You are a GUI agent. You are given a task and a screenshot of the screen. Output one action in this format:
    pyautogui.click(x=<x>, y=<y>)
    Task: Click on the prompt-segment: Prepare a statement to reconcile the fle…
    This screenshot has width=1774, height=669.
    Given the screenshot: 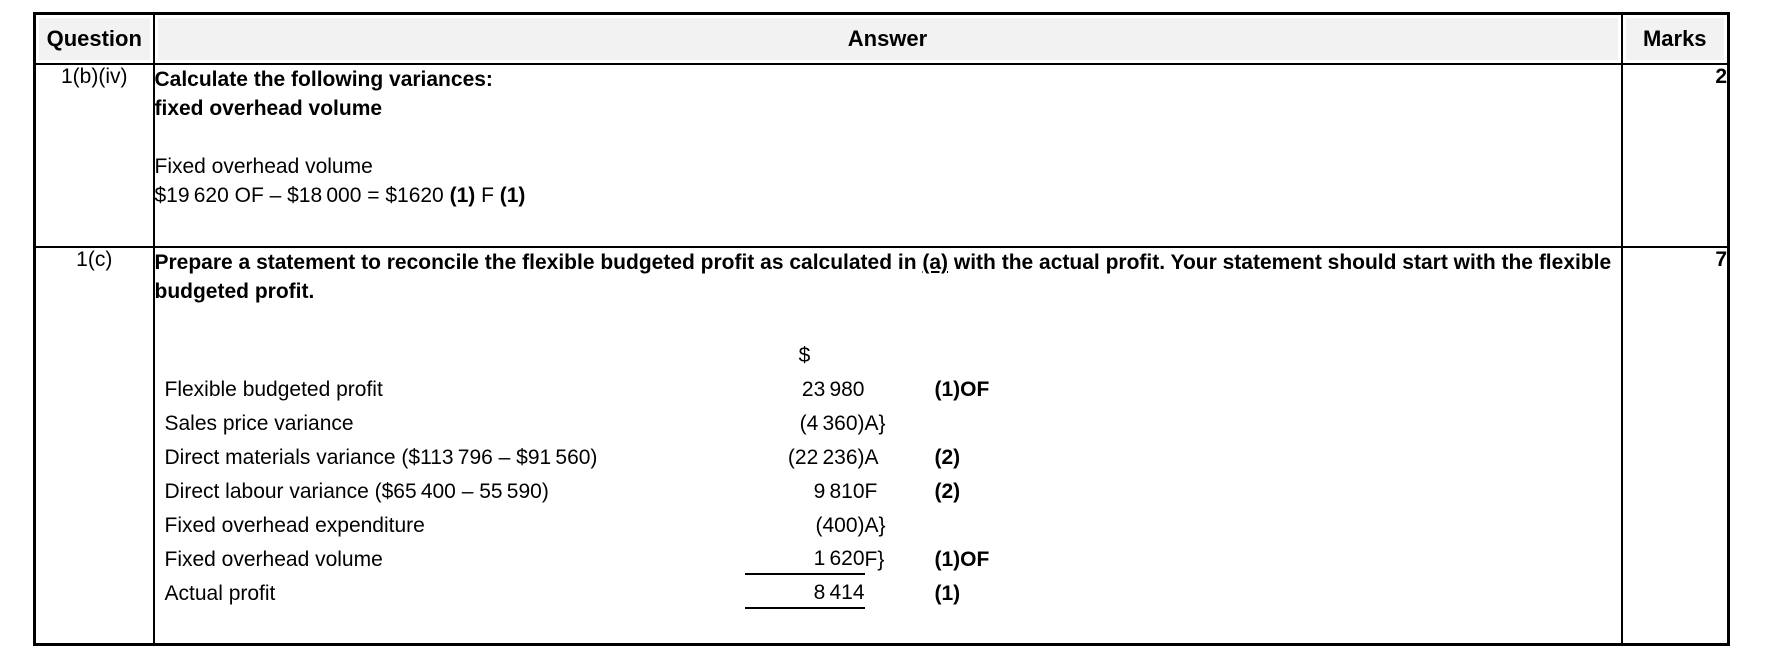 What is the action you would take?
    pyautogui.click(x=538, y=262)
    